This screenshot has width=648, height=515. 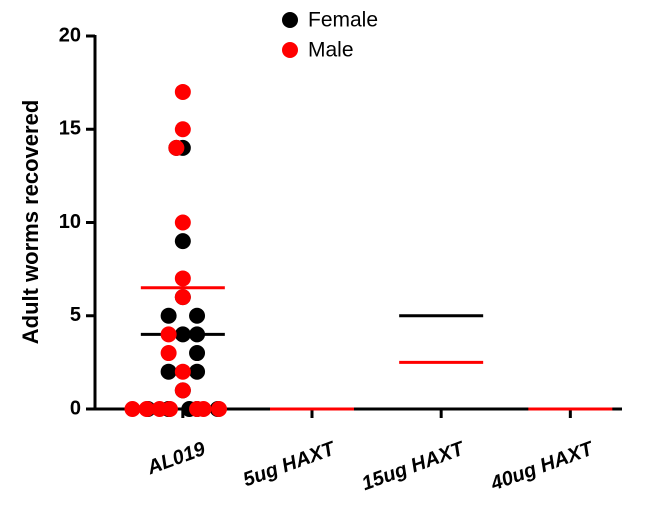 I want to click on x-tick-label: 5ug HAXT, so click(x=289, y=464).